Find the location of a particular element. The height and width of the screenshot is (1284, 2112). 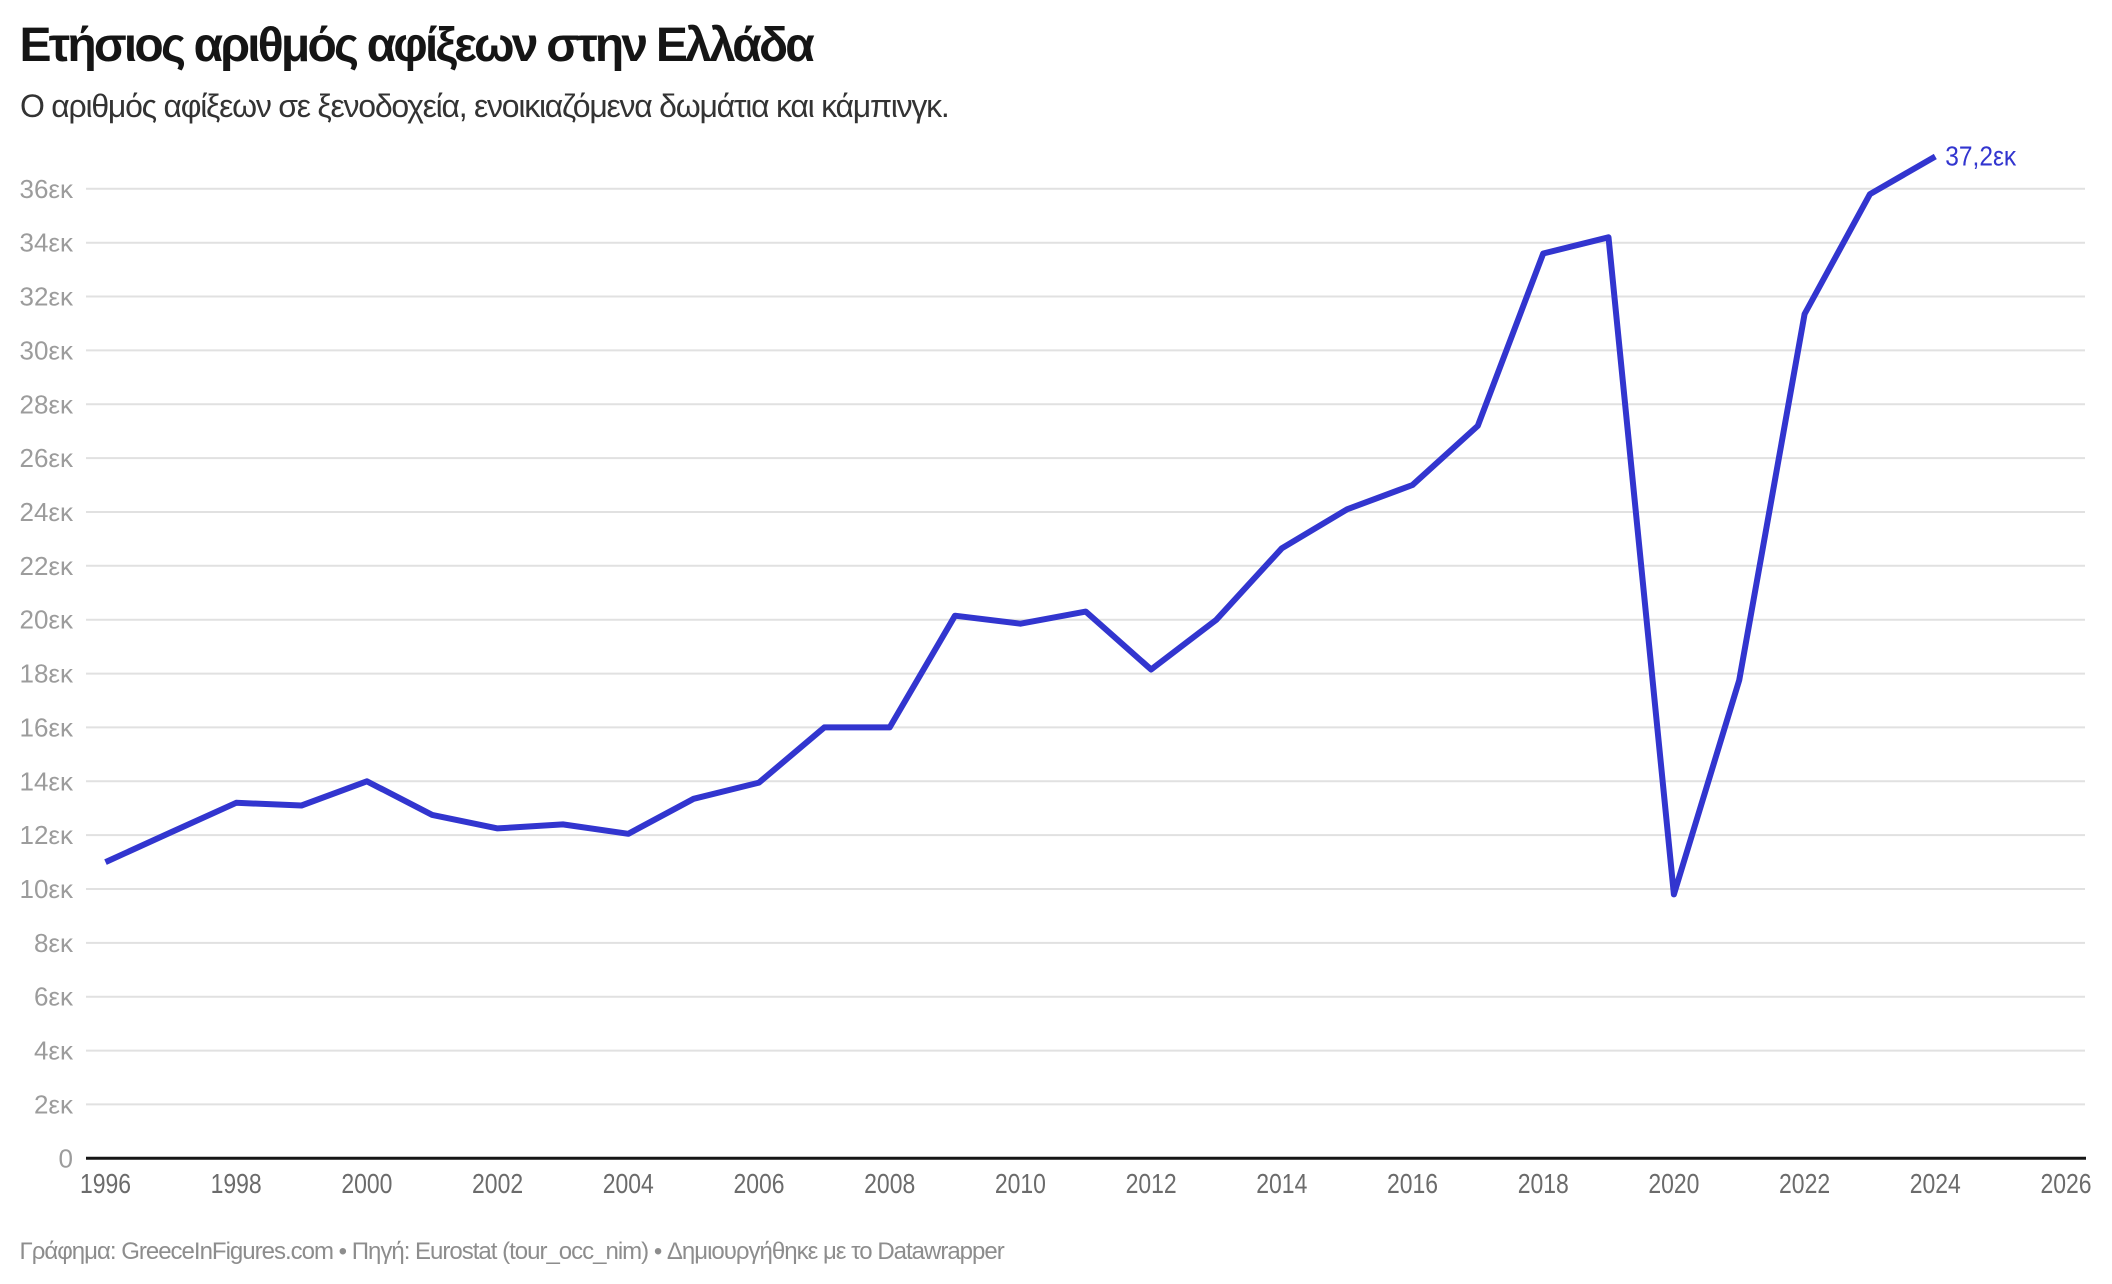

svg-text: 18εκ is located at coordinates (46, 674).